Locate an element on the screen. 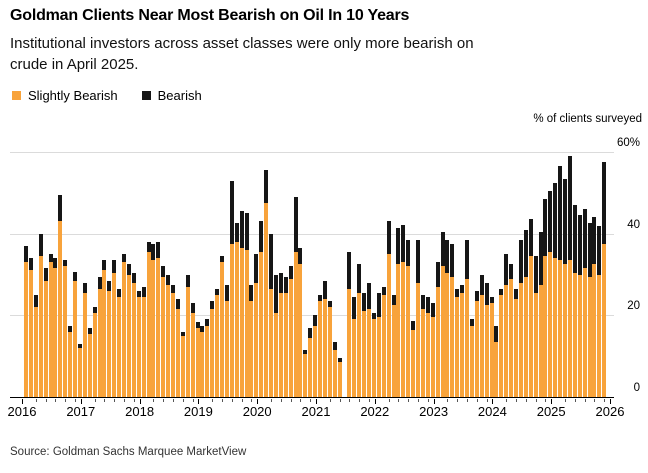 The width and height of the screenshot is (648, 473). x-axis-year-label-2018: 2018 is located at coordinates (140, 411).